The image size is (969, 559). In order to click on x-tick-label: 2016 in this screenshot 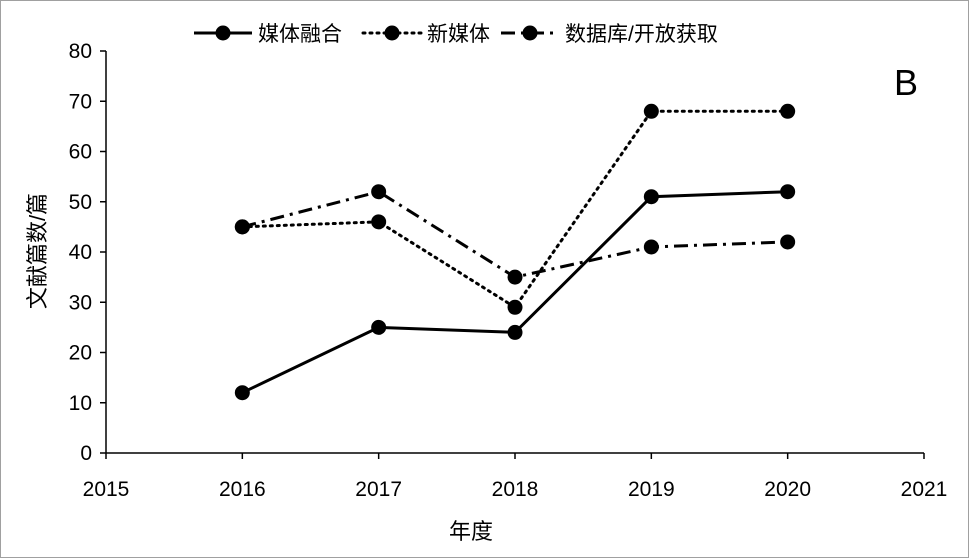, I will do `click(242, 489)`.